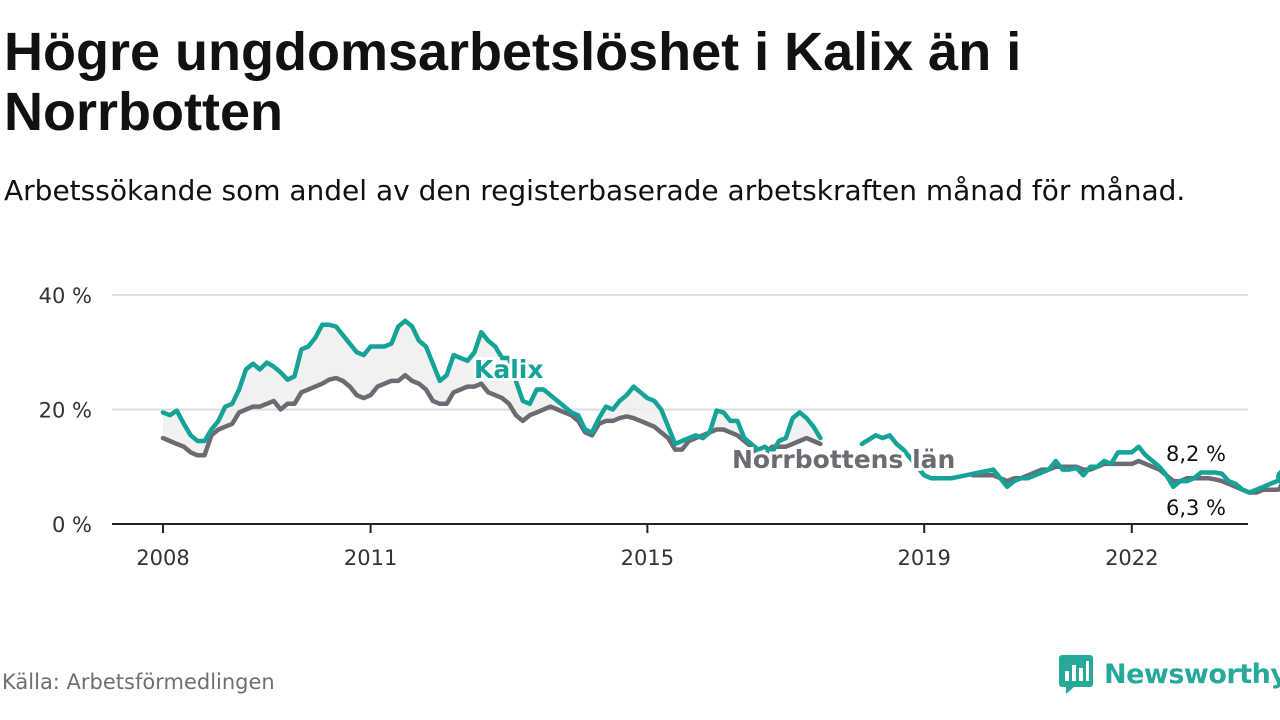  I want to click on norrbotten-series-label: Norrbottens län, so click(843, 459).